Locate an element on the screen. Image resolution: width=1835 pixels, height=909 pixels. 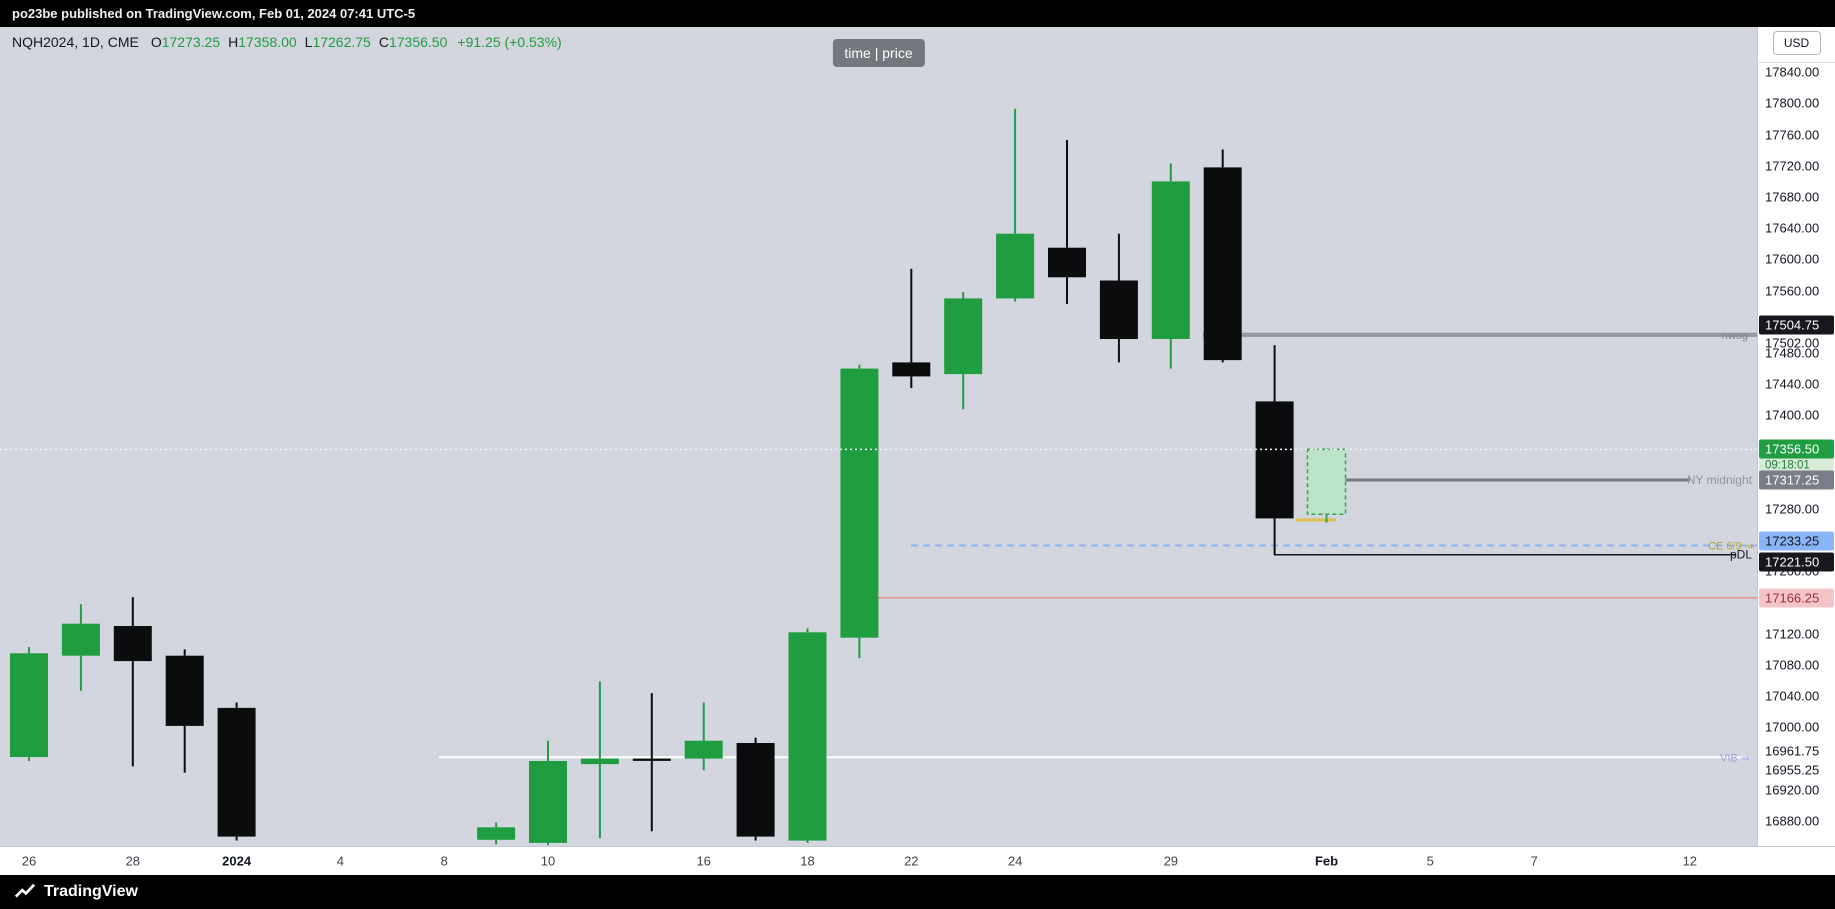
ohlc-values: O17273.25 H17358.00 L17262.75 C17356.50 is located at coordinates (303, 42).